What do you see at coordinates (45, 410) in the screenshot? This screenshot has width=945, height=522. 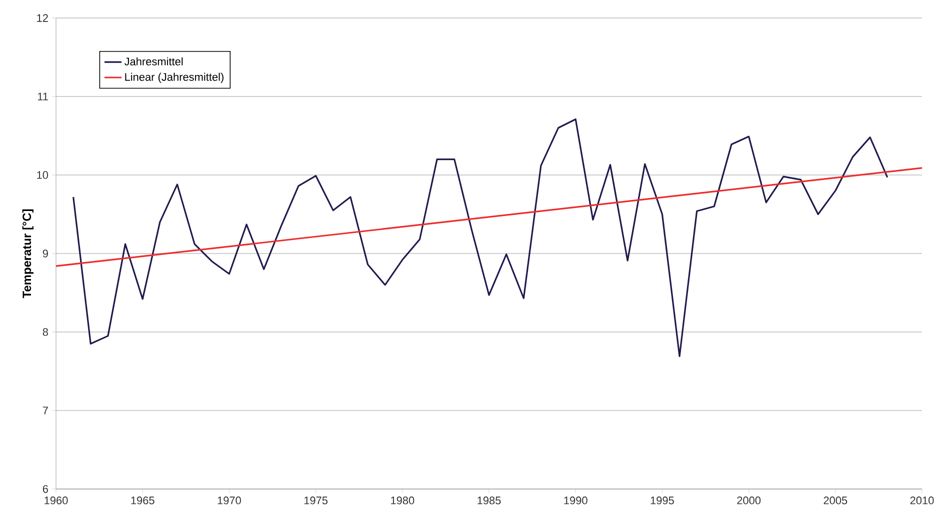 I see `y-tick-label: 7` at bounding box center [45, 410].